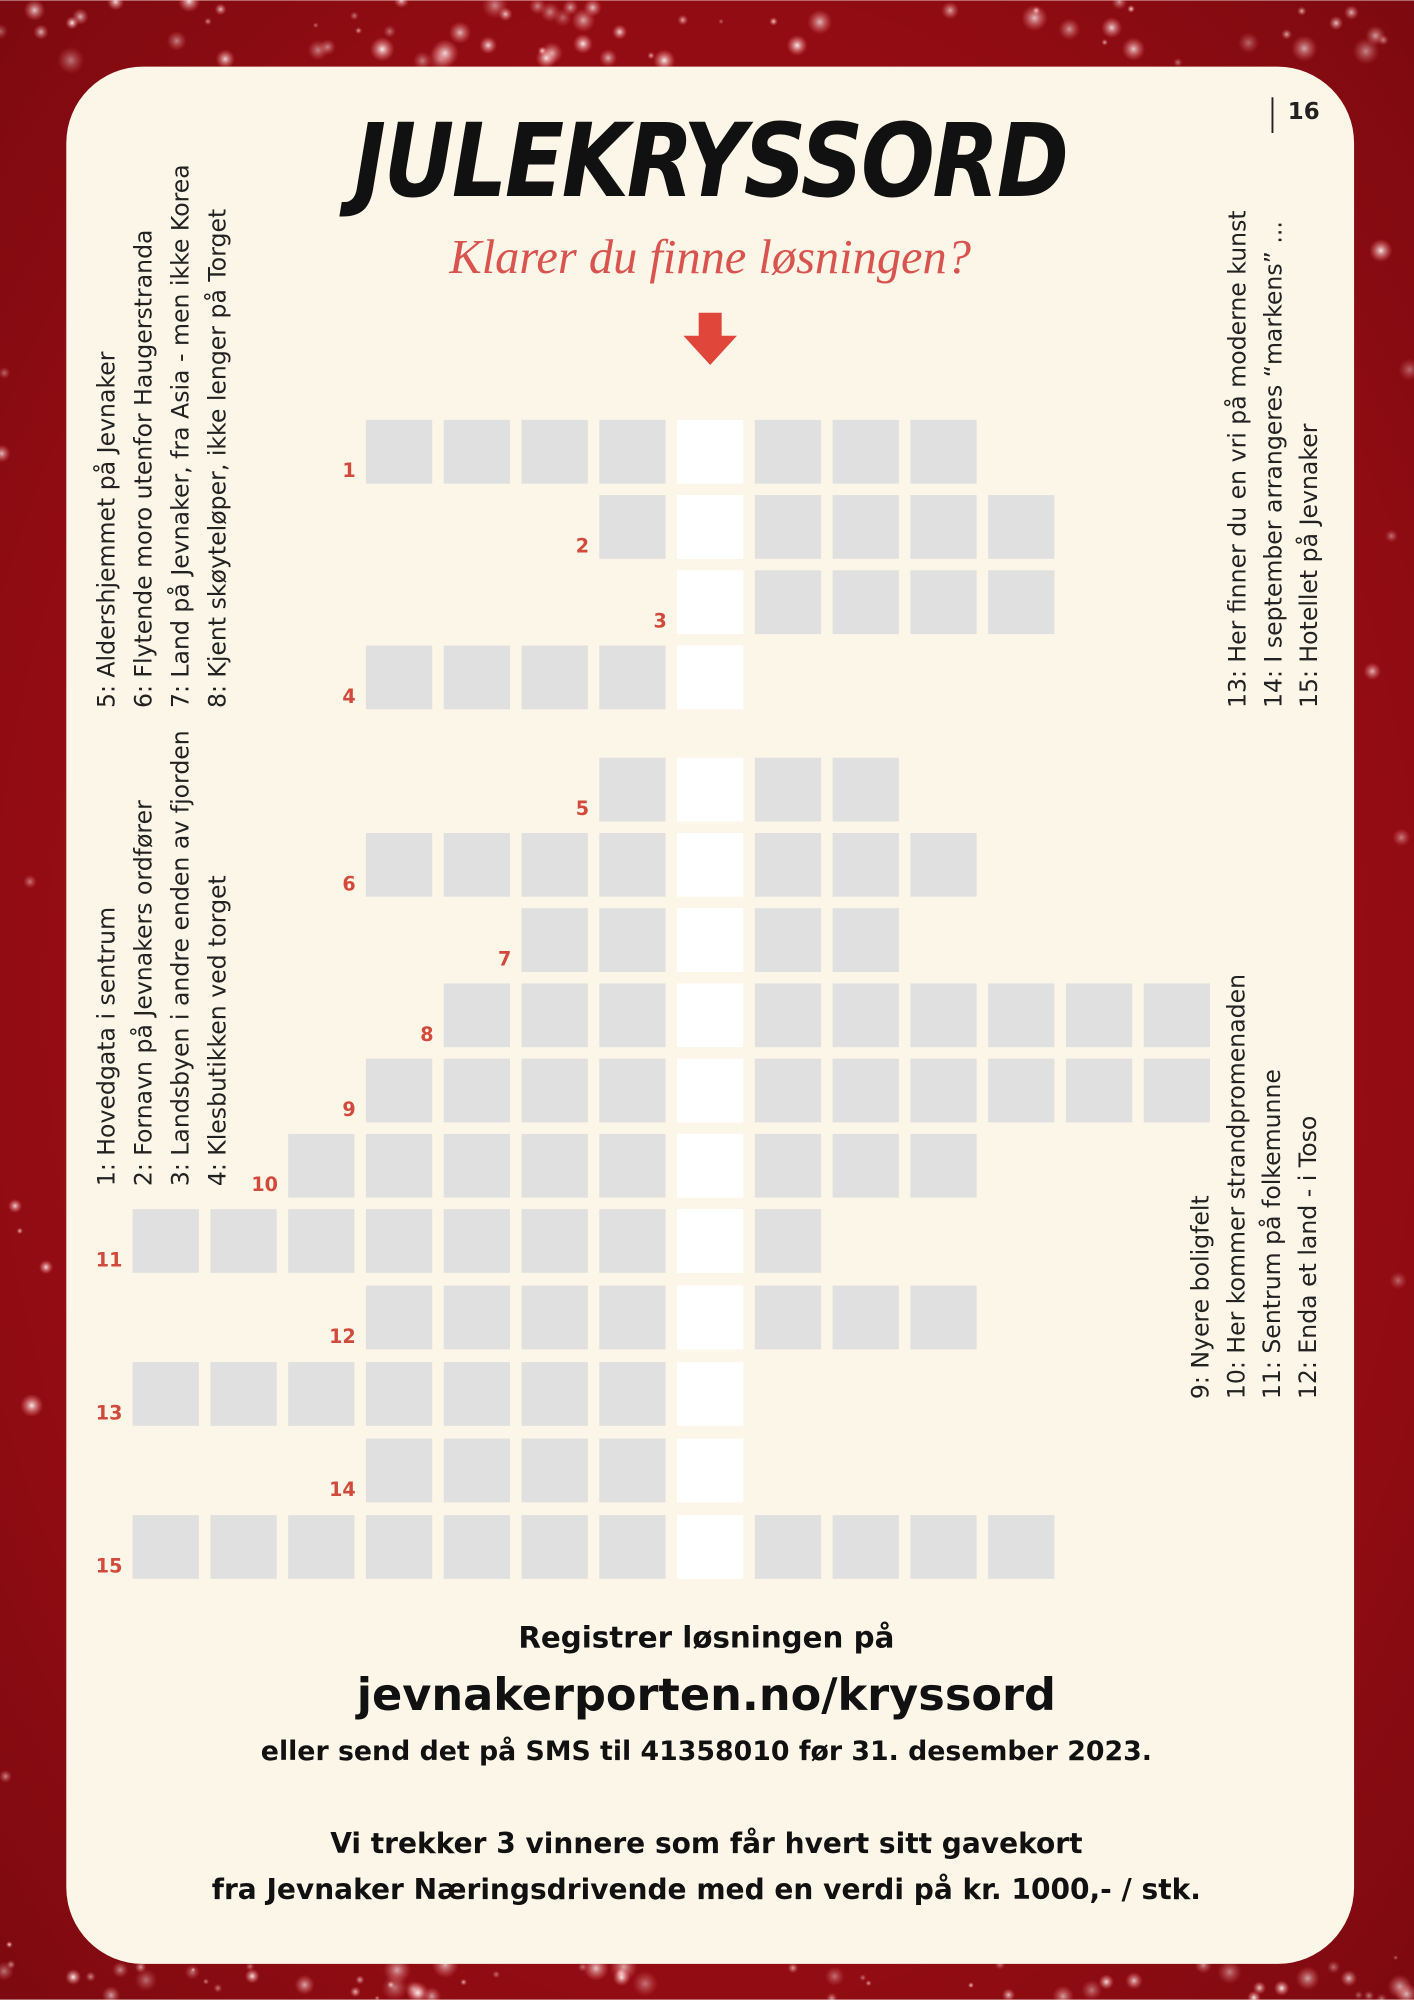 The image size is (1414, 2000). I want to click on clue-number: 13, so click(109, 1412).